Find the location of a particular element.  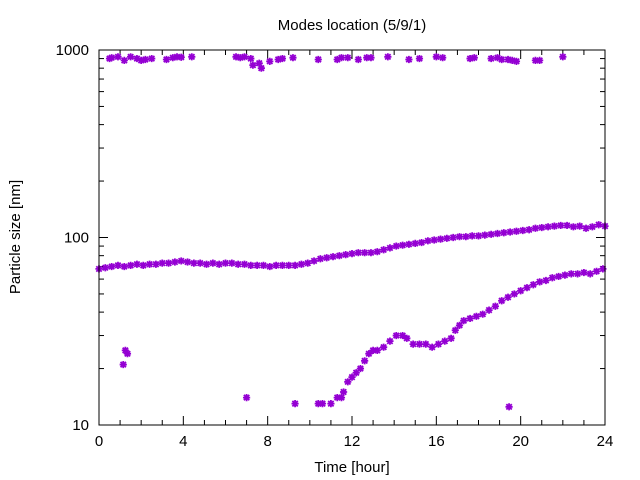

x-tick-label: 12 is located at coordinates (352, 441).